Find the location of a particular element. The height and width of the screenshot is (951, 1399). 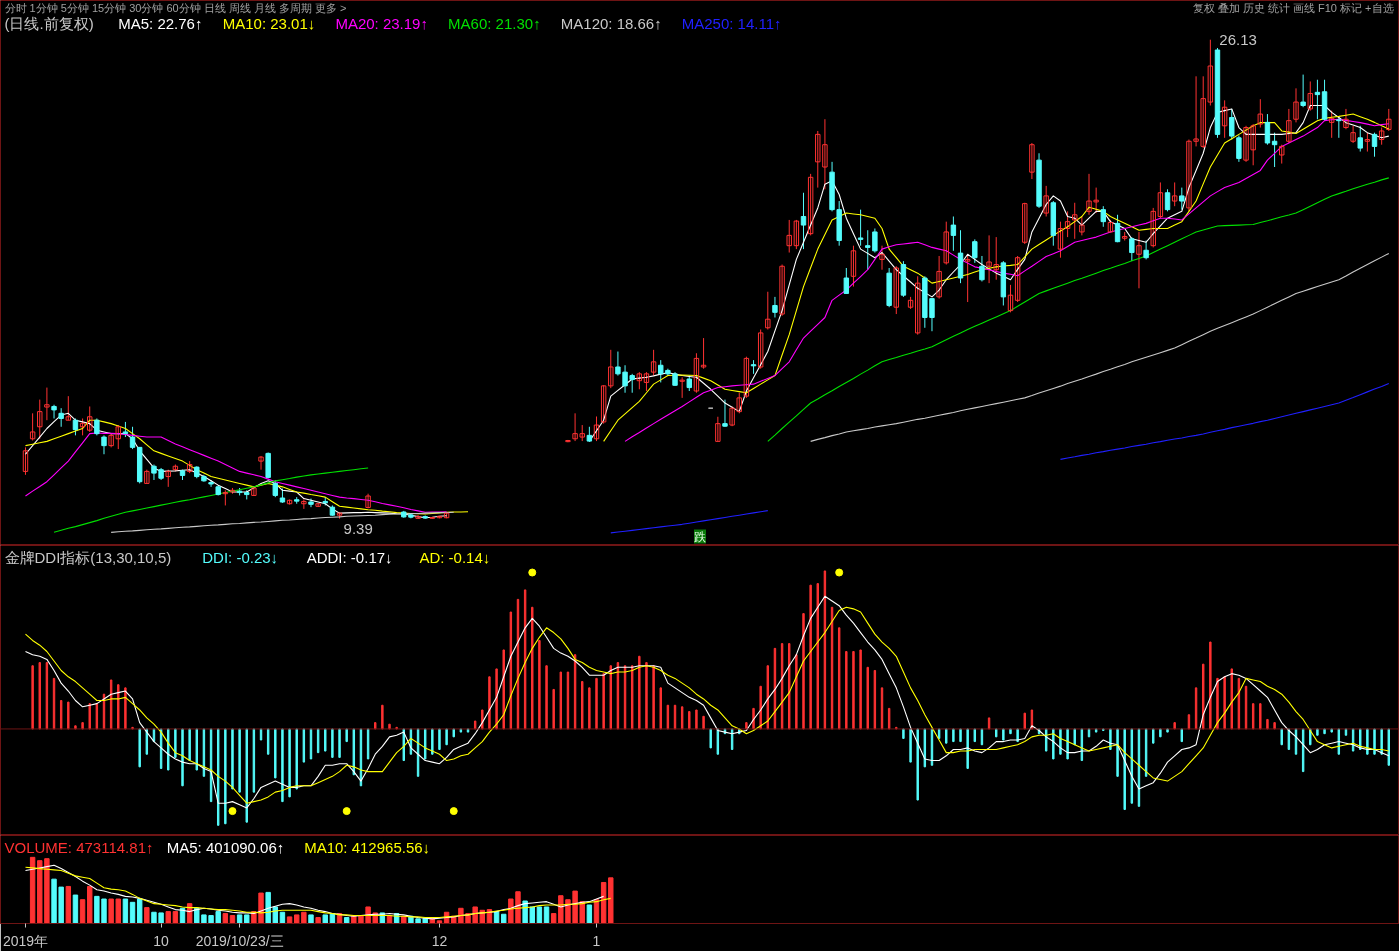

x-tick-label: 2019/10/23/三 is located at coordinates (239, 940).